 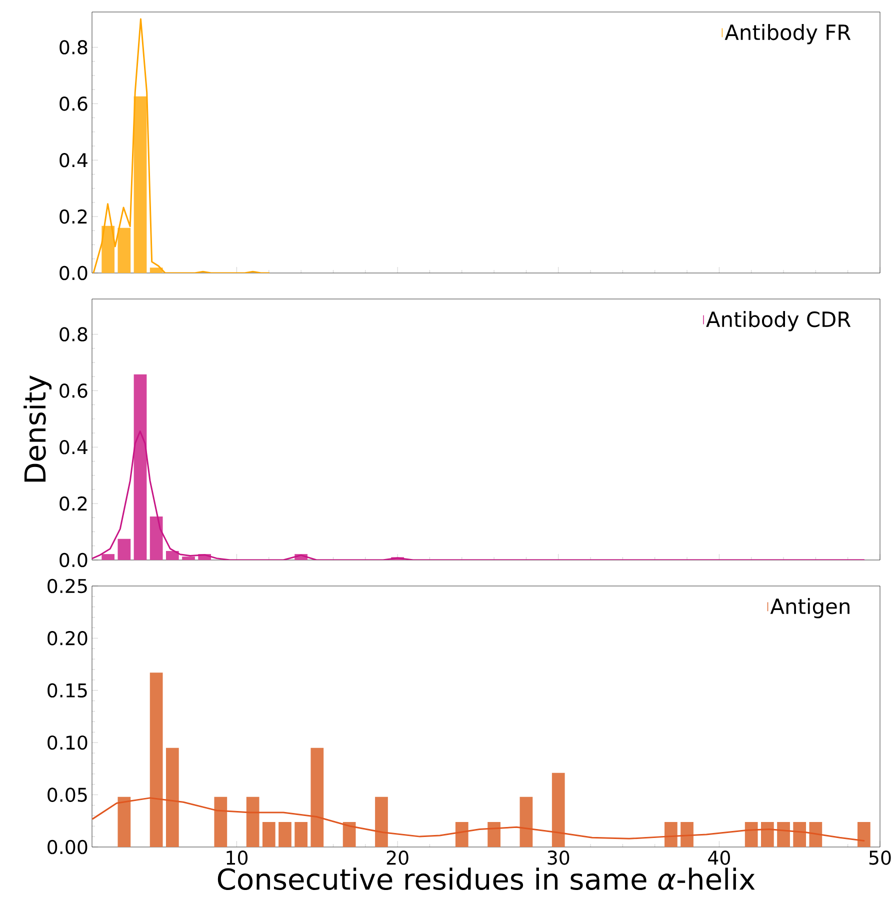 I want to click on x-tick-label: 10, so click(x=237, y=857).